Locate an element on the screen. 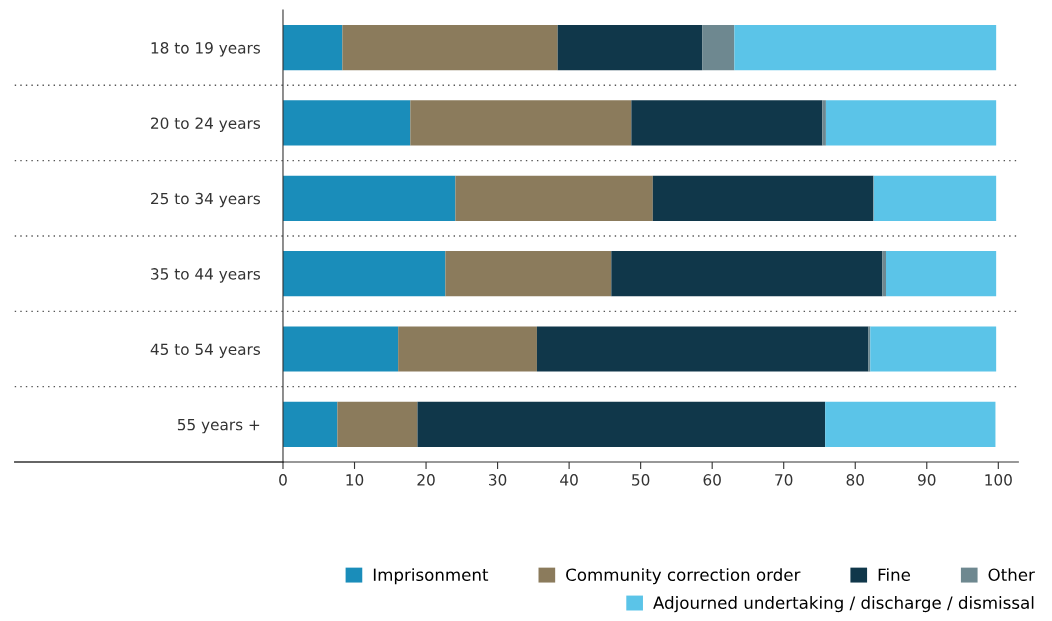  x-tick-label: 0 is located at coordinates (283, 480).